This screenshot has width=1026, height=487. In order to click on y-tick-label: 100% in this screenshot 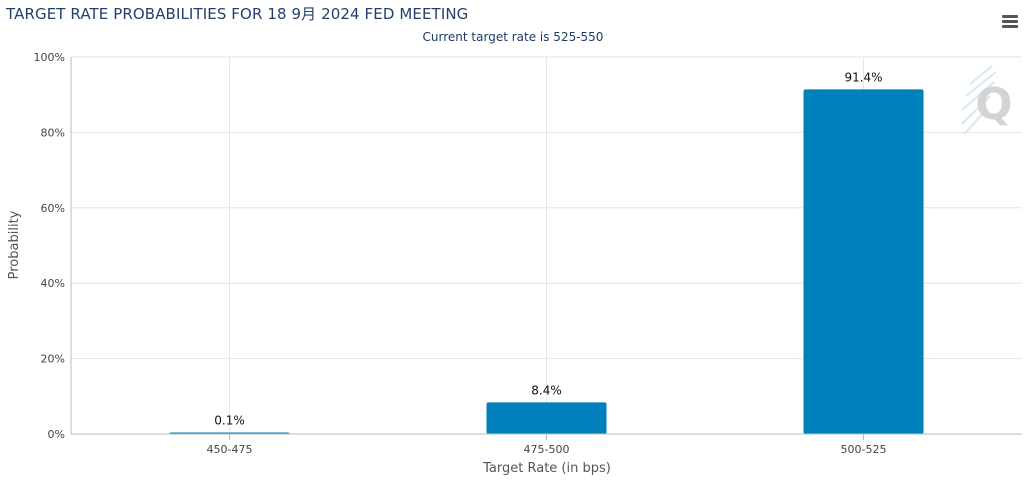, I will do `click(49, 57)`.